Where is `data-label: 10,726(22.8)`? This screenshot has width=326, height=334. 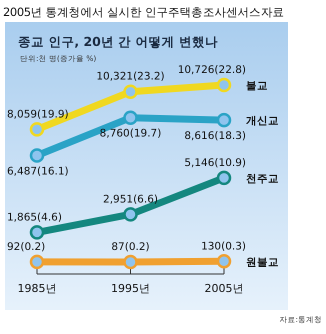 data-label: 10,726(22.8) is located at coordinates (212, 70).